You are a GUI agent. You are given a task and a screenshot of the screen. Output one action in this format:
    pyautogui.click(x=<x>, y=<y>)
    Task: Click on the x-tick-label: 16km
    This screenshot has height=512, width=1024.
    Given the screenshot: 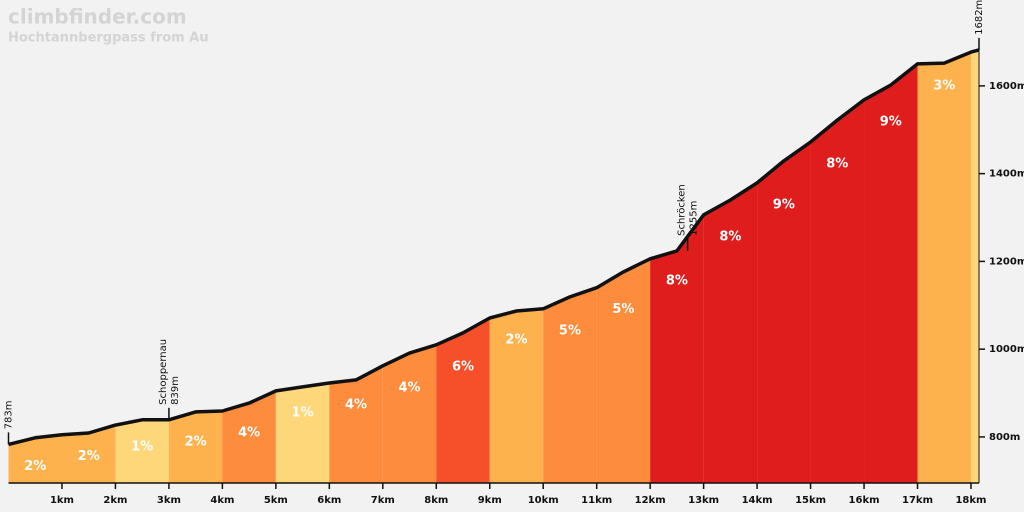 What is the action you would take?
    pyautogui.click(x=864, y=500)
    